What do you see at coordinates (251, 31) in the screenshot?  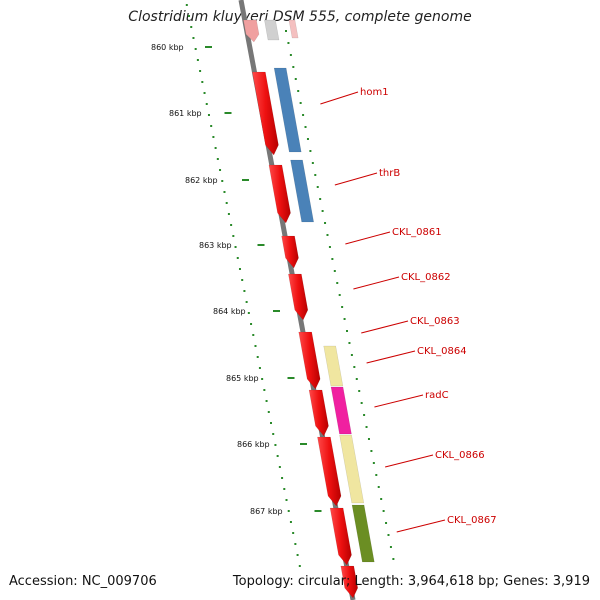 I see `gene-arrow-partial` at bounding box center [251, 31].